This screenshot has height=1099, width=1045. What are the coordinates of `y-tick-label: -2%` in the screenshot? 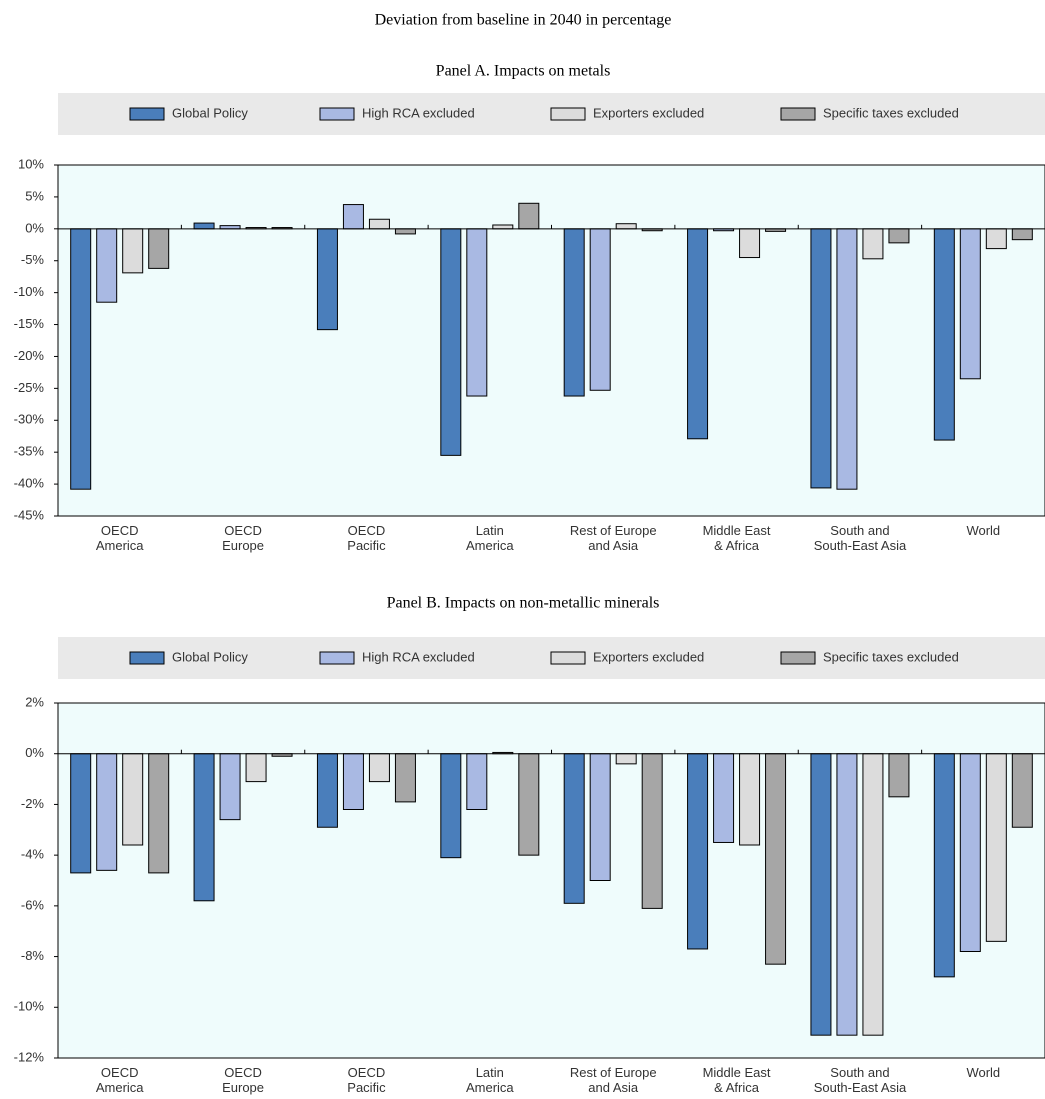 It's located at (33, 803).